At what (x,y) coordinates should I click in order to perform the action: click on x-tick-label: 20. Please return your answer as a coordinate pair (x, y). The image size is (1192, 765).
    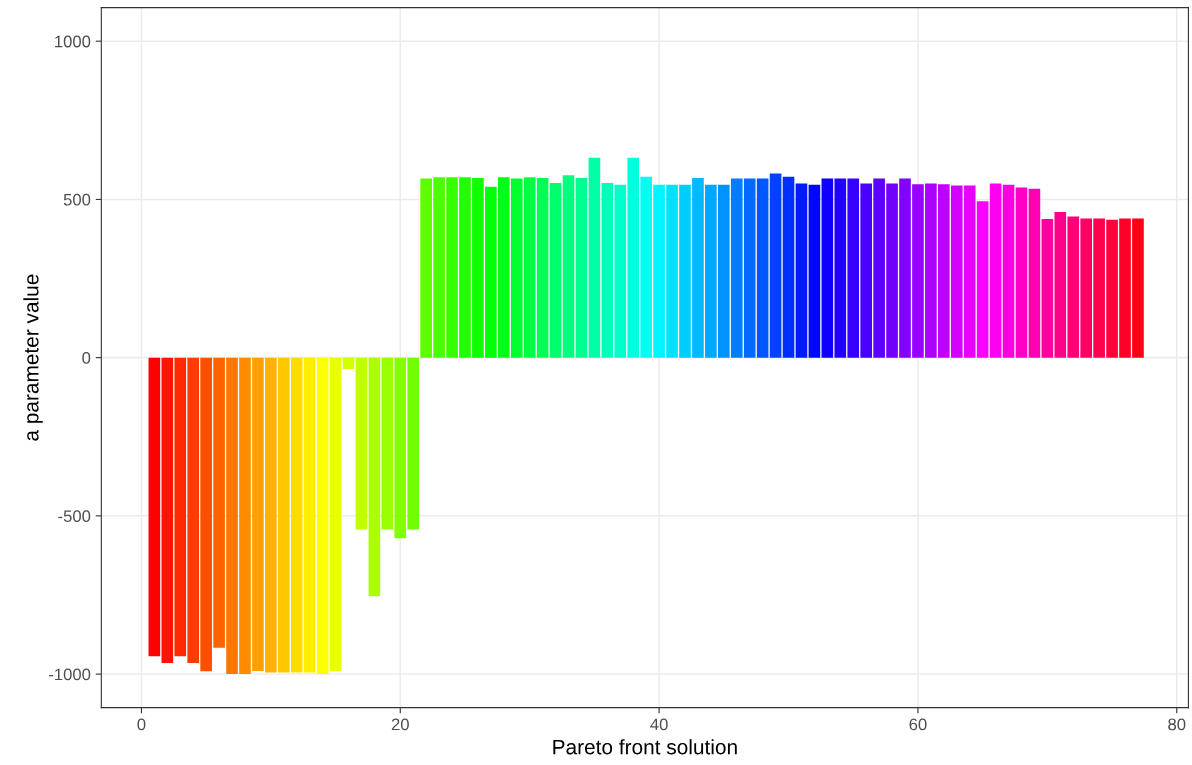
    Looking at the image, I should click on (400, 724).